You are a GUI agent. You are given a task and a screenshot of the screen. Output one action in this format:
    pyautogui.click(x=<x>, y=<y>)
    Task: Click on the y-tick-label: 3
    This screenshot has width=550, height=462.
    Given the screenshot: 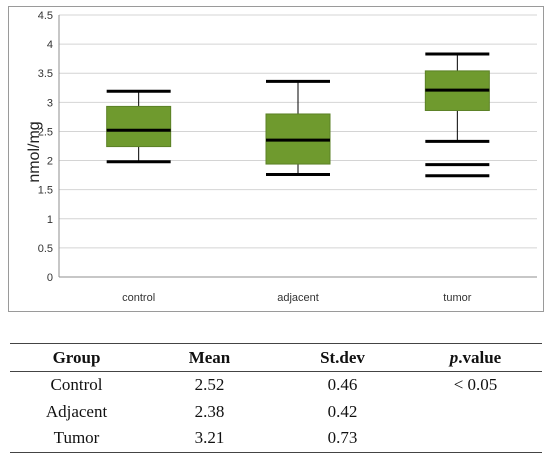 What is the action you would take?
    pyautogui.click(x=50, y=103)
    